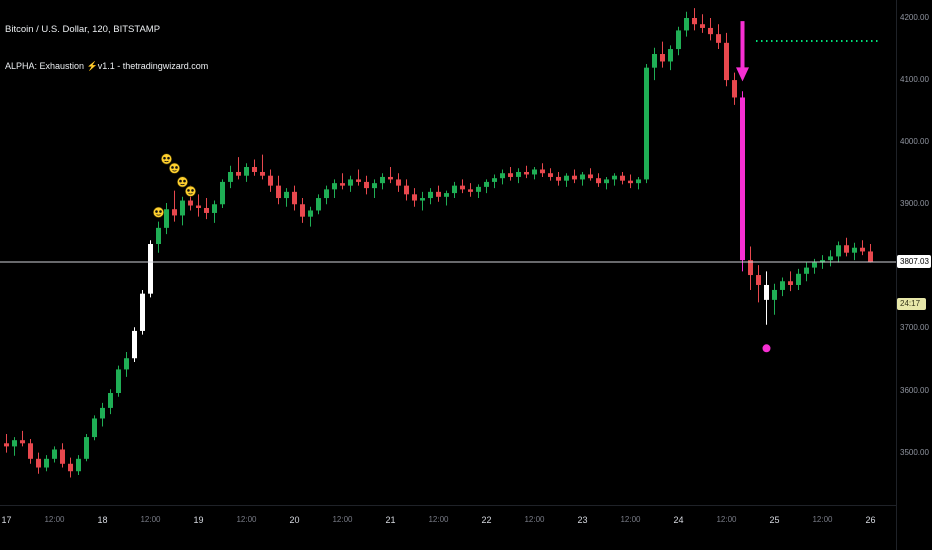 This screenshot has width=932, height=550. What do you see at coordinates (102, 520) in the screenshot?
I see `time-axis-day-label: 18` at bounding box center [102, 520].